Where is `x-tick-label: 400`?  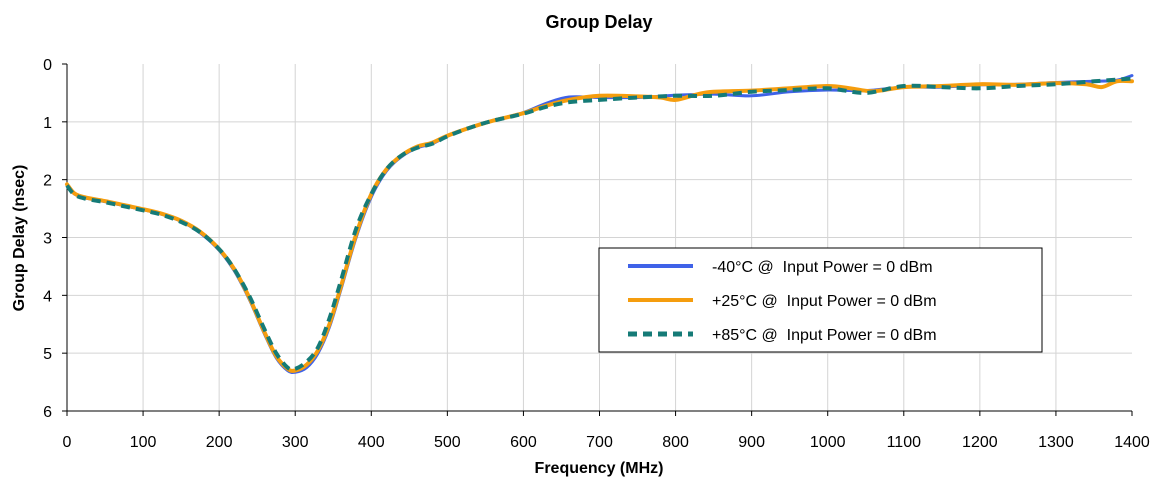 x-tick-label: 400 is located at coordinates (371, 442).